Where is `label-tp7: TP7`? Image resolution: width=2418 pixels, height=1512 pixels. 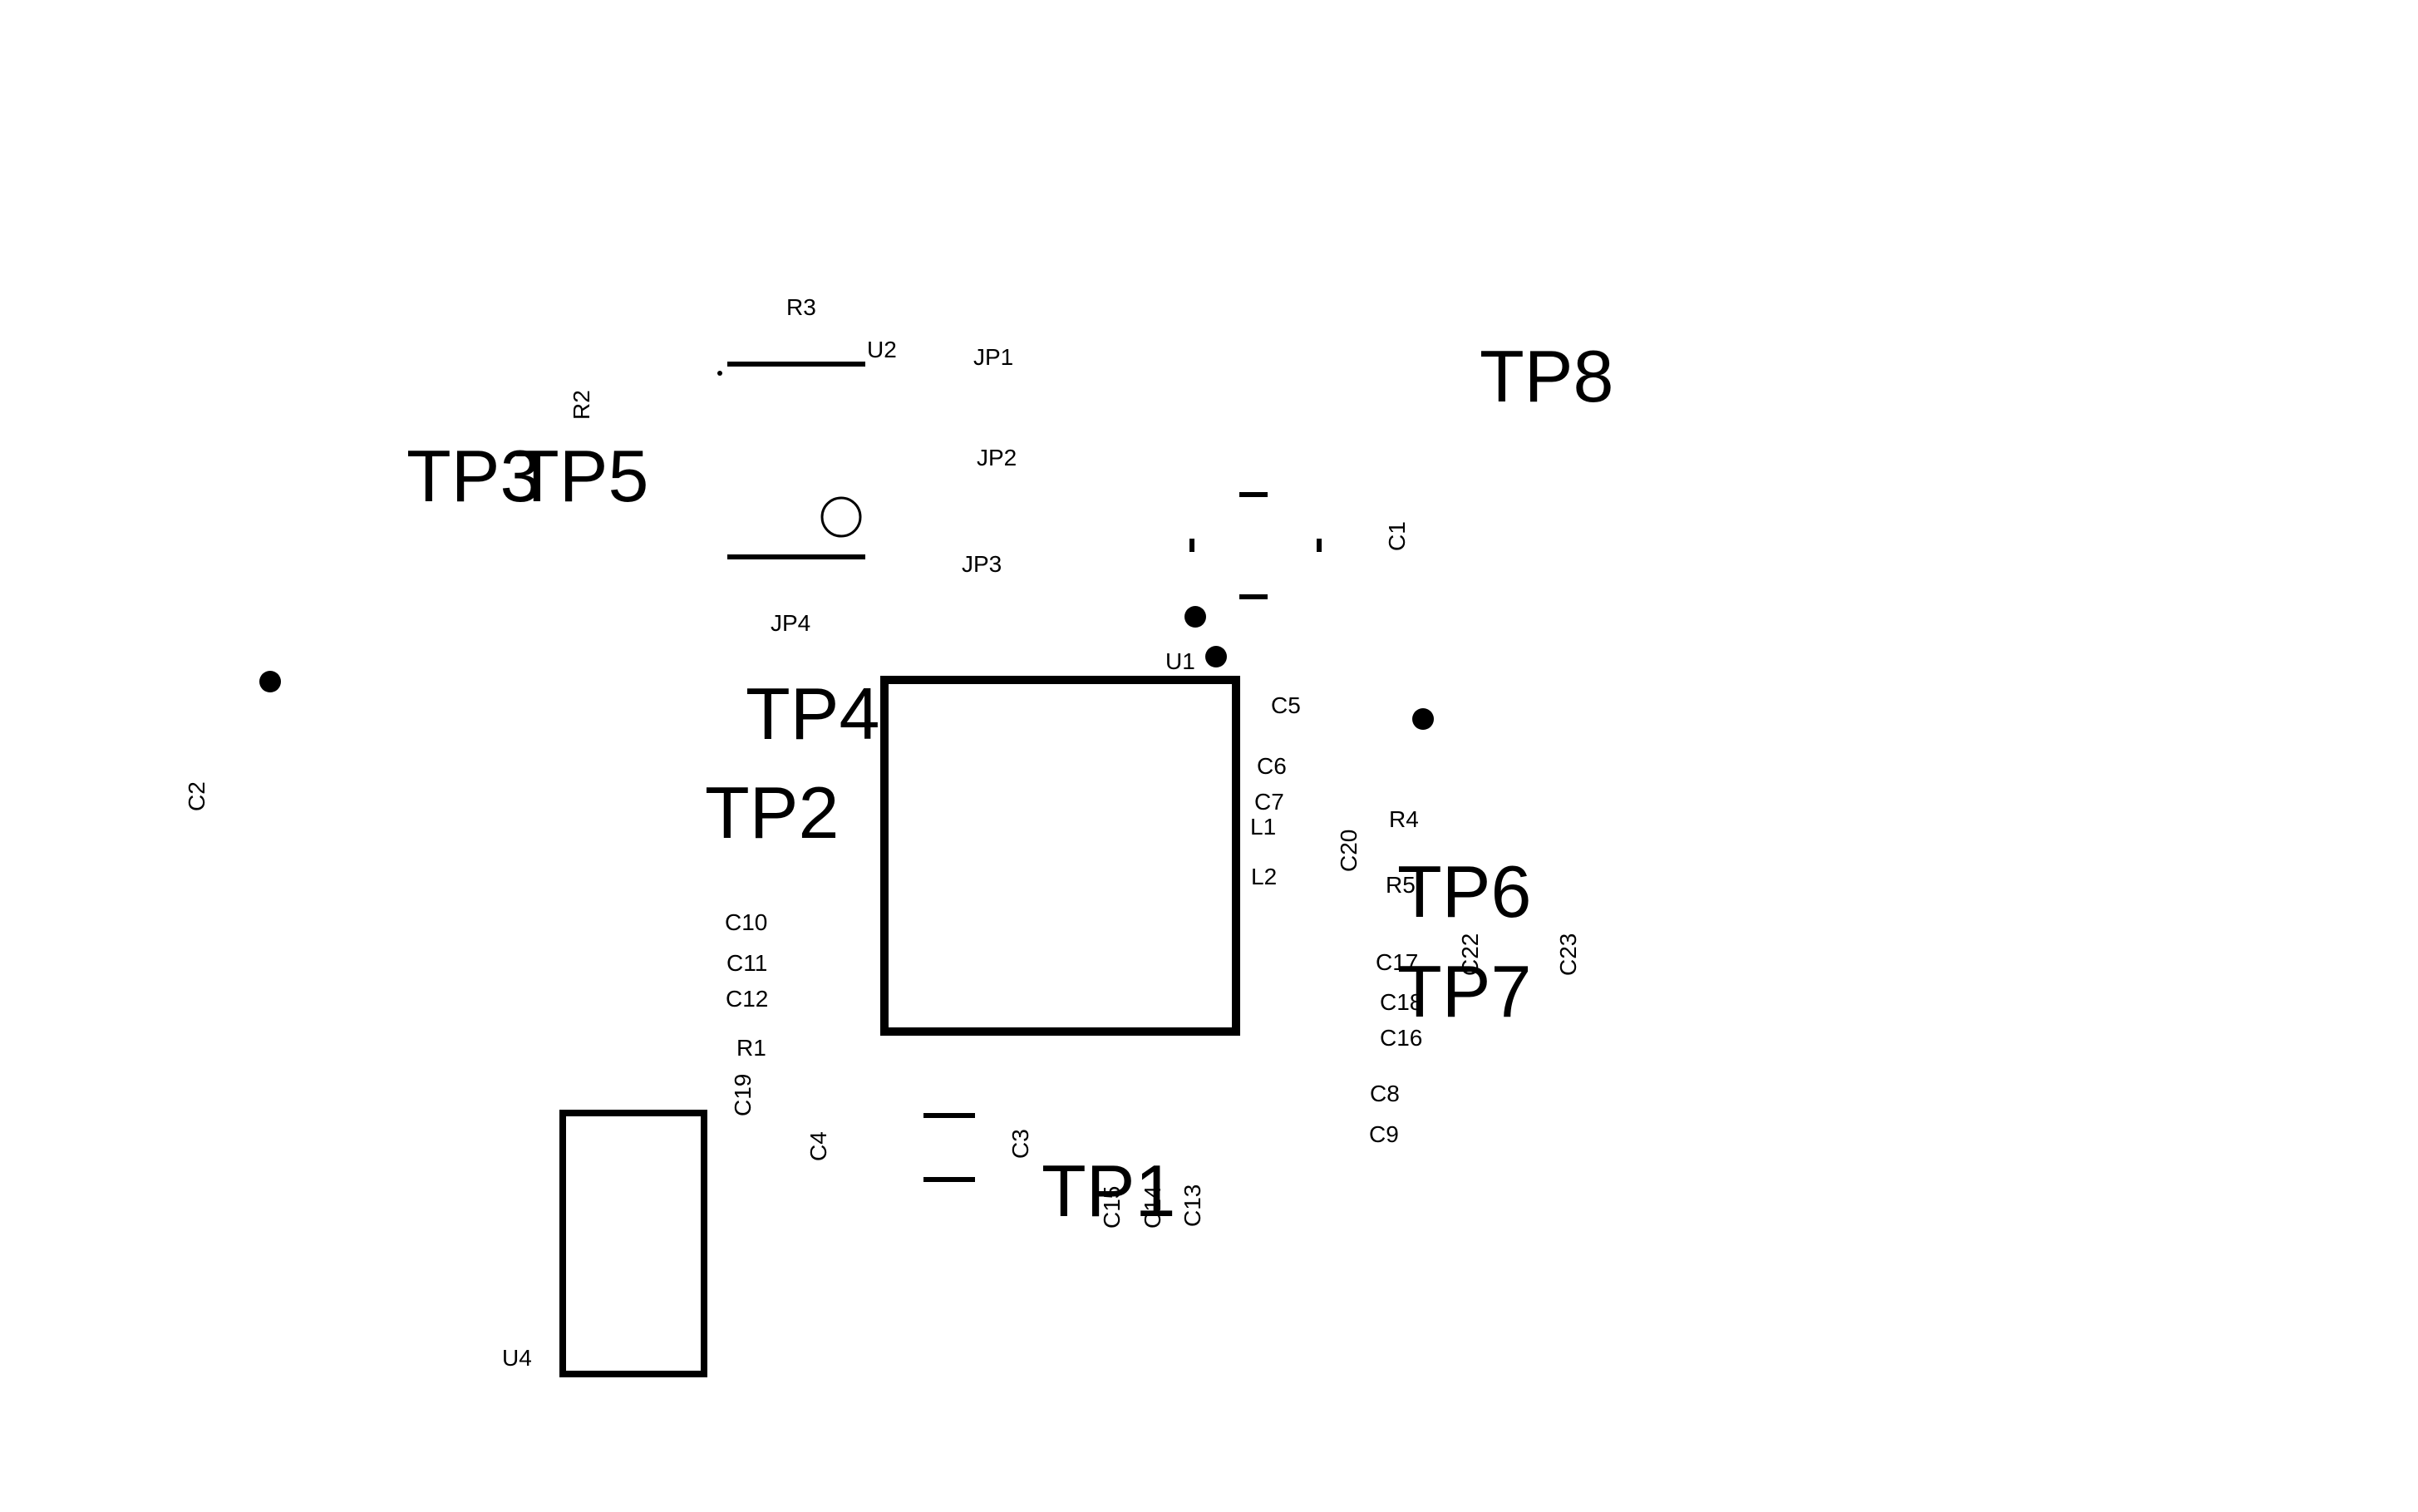 label-tp7: TP7 is located at coordinates (1464, 991).